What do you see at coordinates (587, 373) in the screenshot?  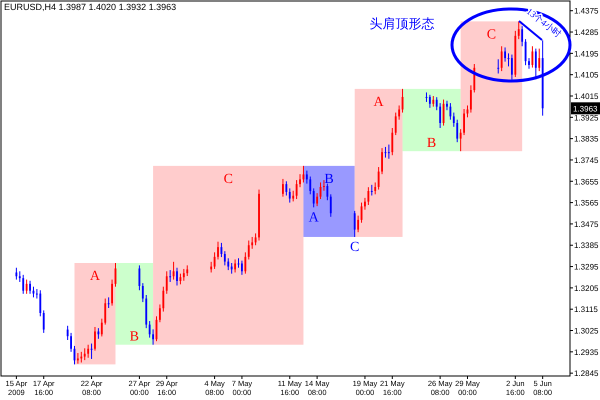 I see `y-tick-label: 1.2845` at bounding box center [587, 373].